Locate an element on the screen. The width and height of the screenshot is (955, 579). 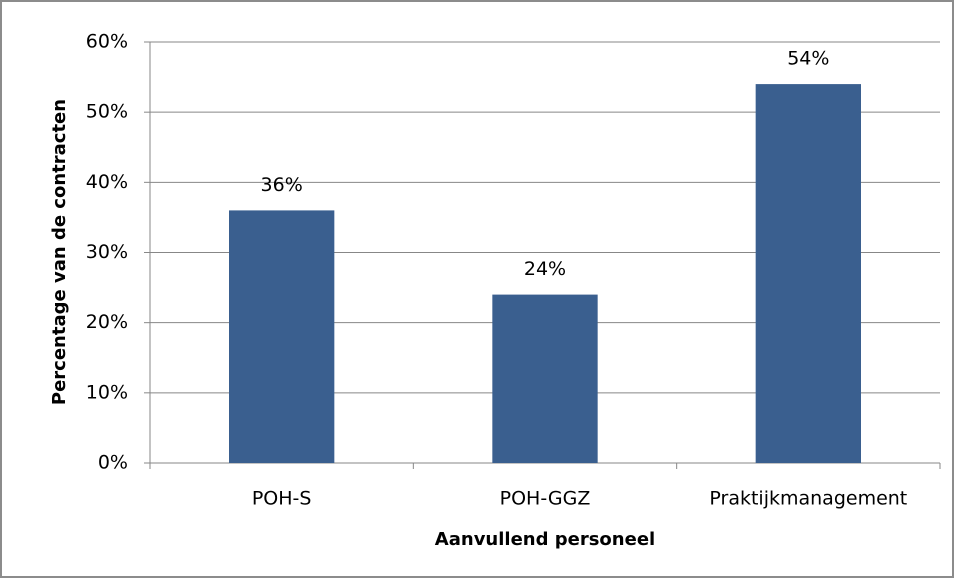
x-axis-title: Aanvullend personeel is located at coordinates (545, 539).